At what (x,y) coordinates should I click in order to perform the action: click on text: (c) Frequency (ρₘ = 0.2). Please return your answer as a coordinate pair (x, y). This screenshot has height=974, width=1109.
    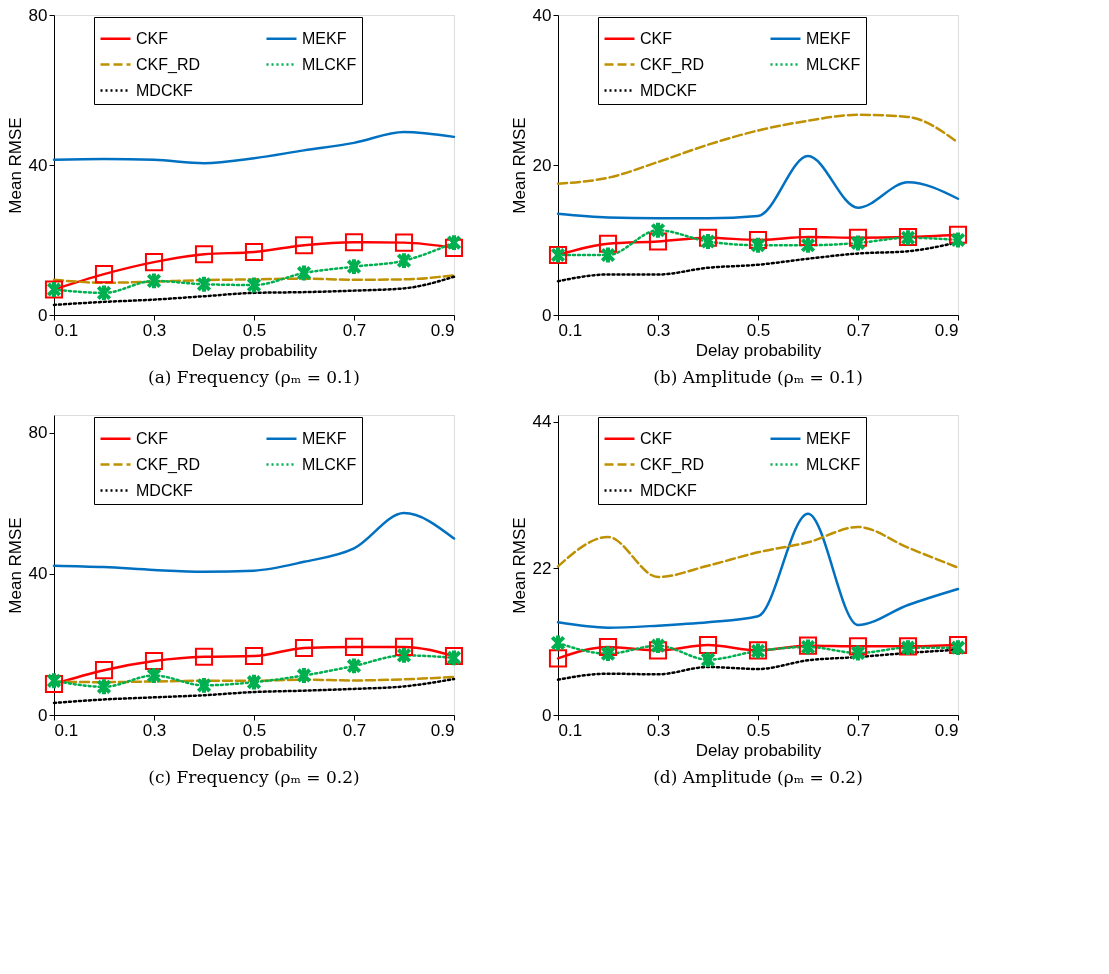
    Looking at the image, I should click on (254, 777).